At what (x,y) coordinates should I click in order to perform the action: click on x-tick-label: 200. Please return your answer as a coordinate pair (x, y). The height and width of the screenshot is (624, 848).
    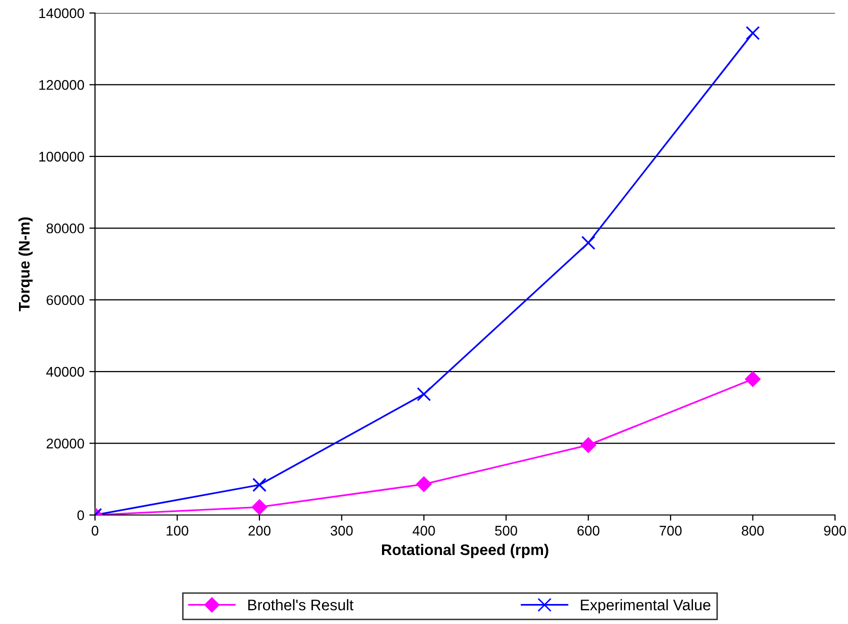
    Looking at the image, I should click on (259, 531).